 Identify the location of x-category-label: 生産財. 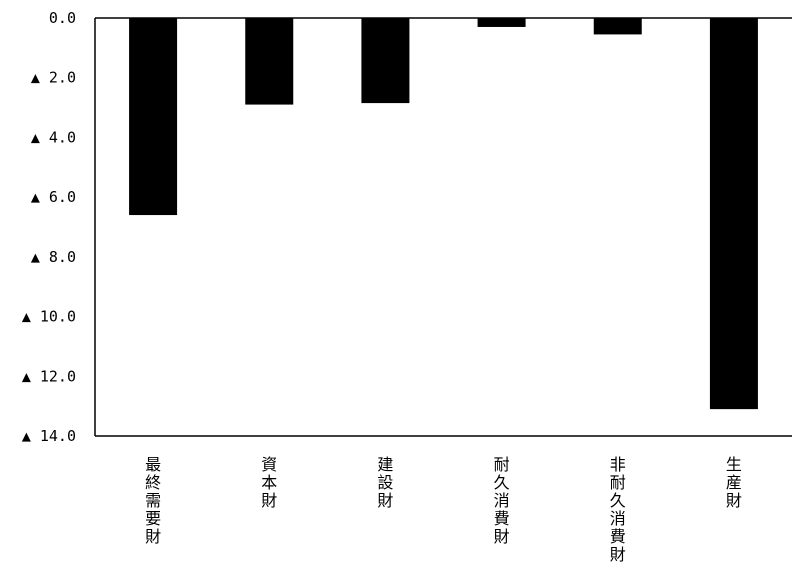
(734, 482).